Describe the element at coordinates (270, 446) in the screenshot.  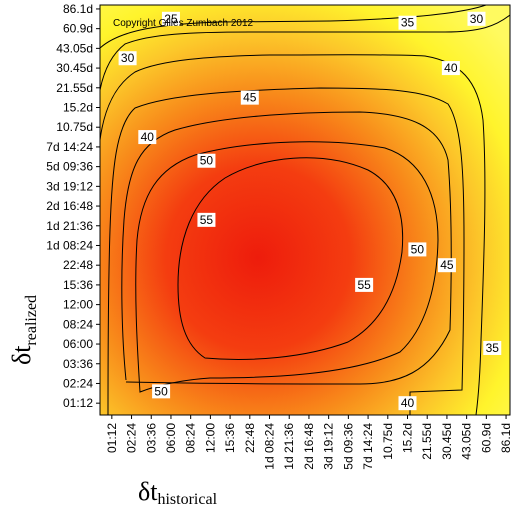
I see `x-tick-label: 1d 08:24` at that location.